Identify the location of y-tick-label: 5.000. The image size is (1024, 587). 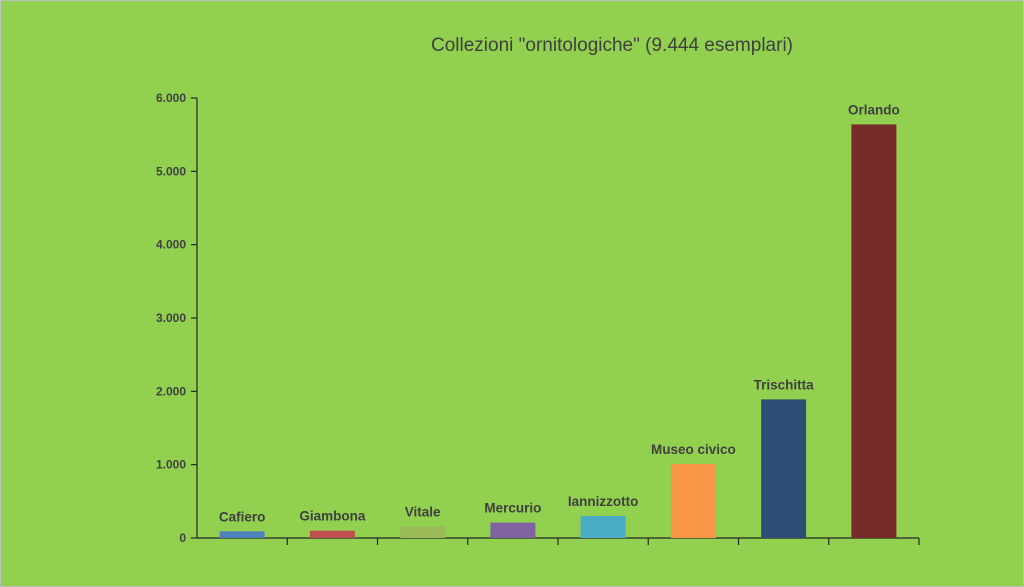
(171, 171).